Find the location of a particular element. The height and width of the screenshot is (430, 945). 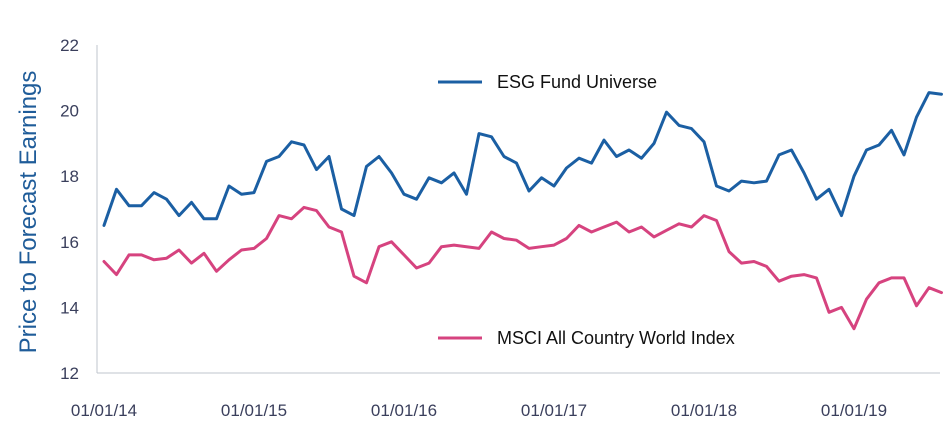

y-tick-label: 16 is located at coordinates (69, 242).